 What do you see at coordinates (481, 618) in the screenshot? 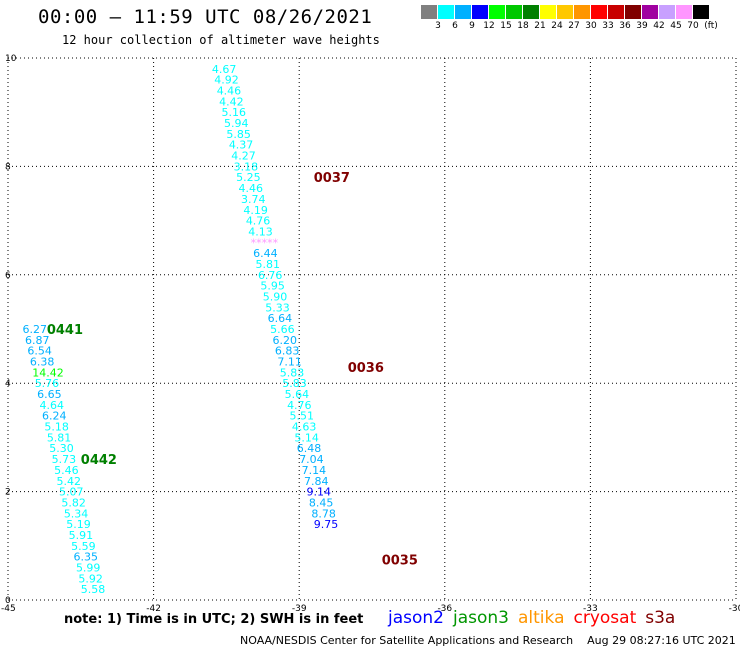
I see `satellite-label-jason3: jason3` at bounding box center [481, 618].